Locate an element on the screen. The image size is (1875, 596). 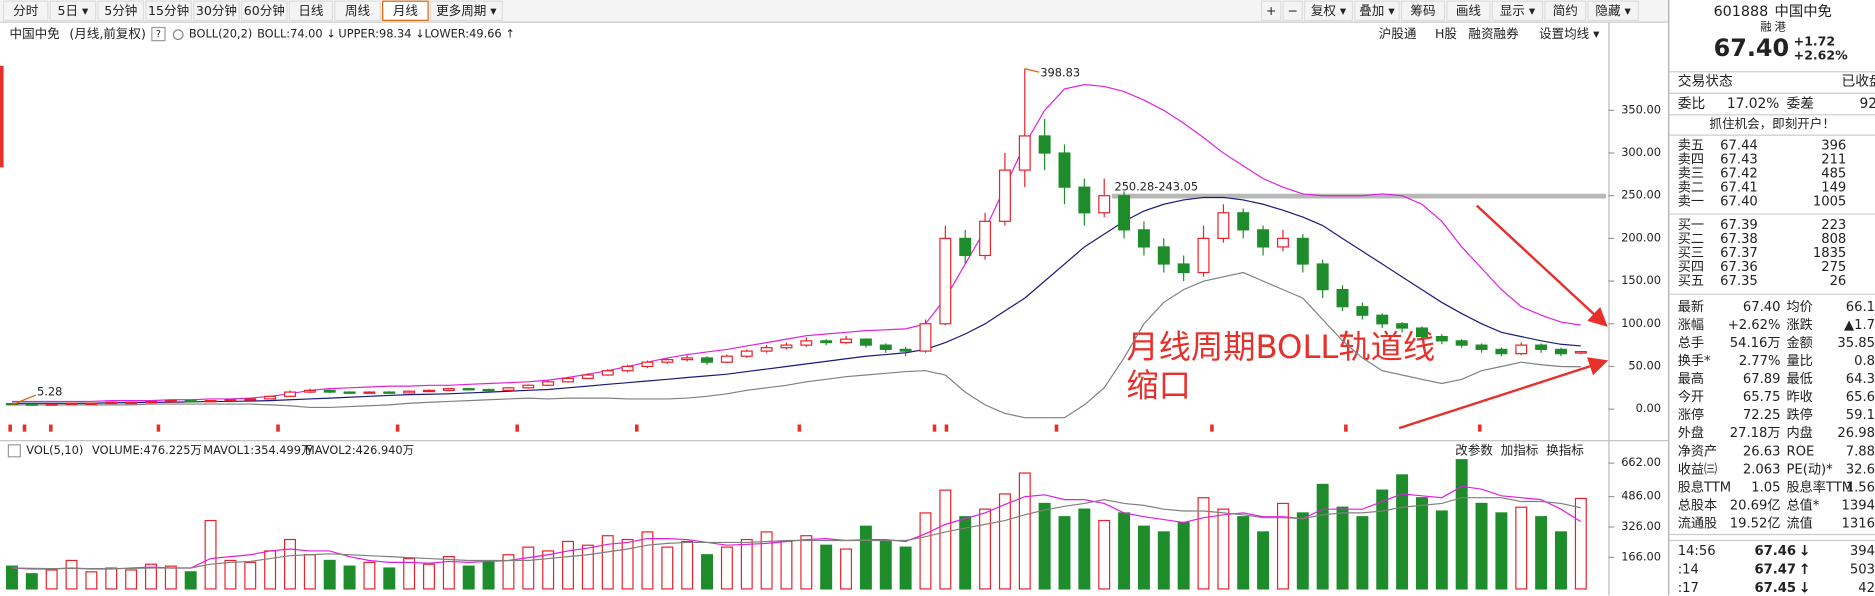
indicator-name: BOLL(20,2) is located at coordinates (220, 34).